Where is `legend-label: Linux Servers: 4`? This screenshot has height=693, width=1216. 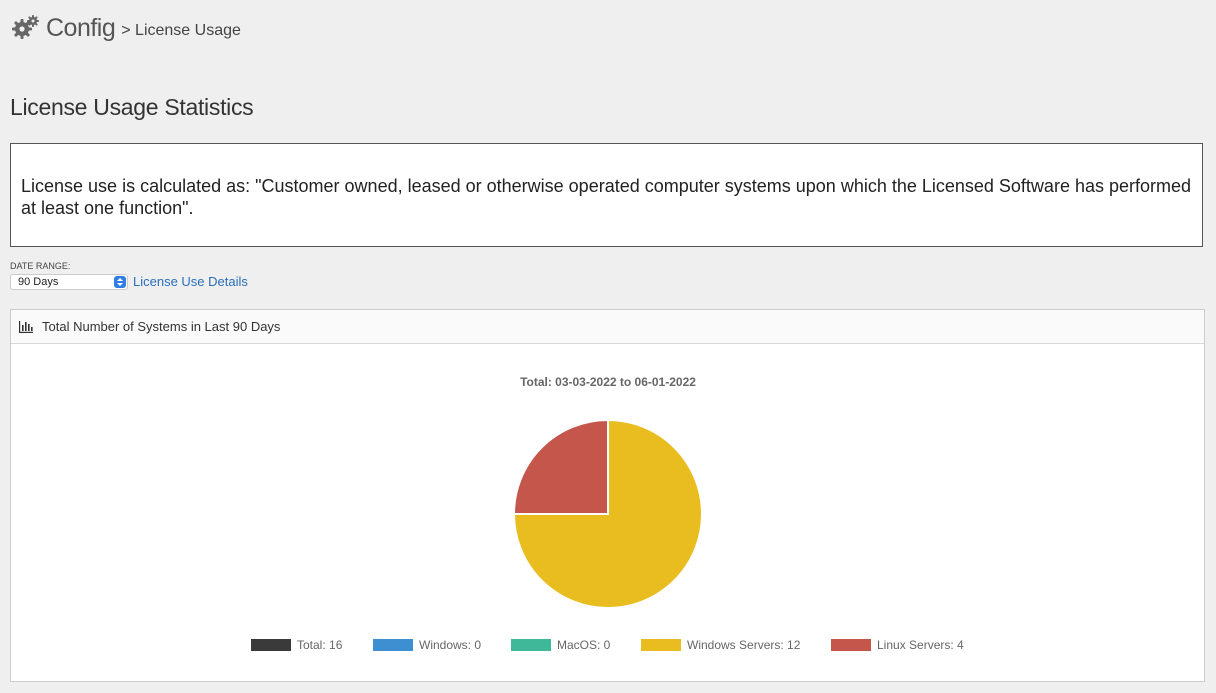
legend-label: Linux Servers: 4 is located at coordinates (920, 645).